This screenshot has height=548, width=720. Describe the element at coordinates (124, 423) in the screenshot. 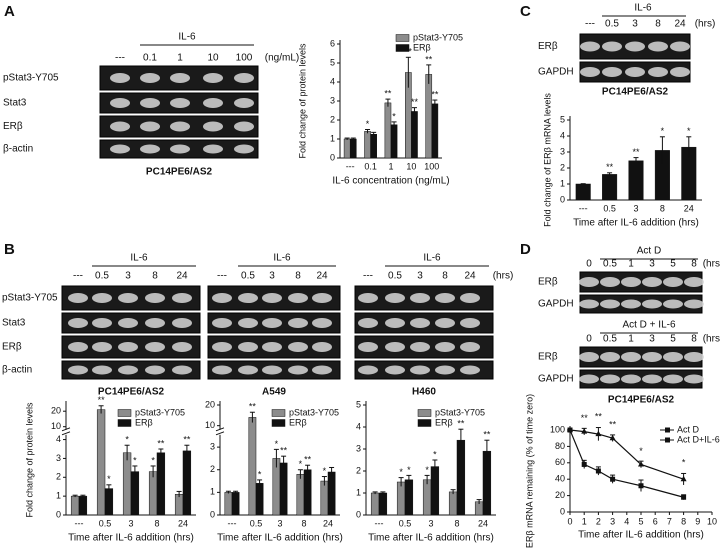

I see `legend-swatch` at that location.